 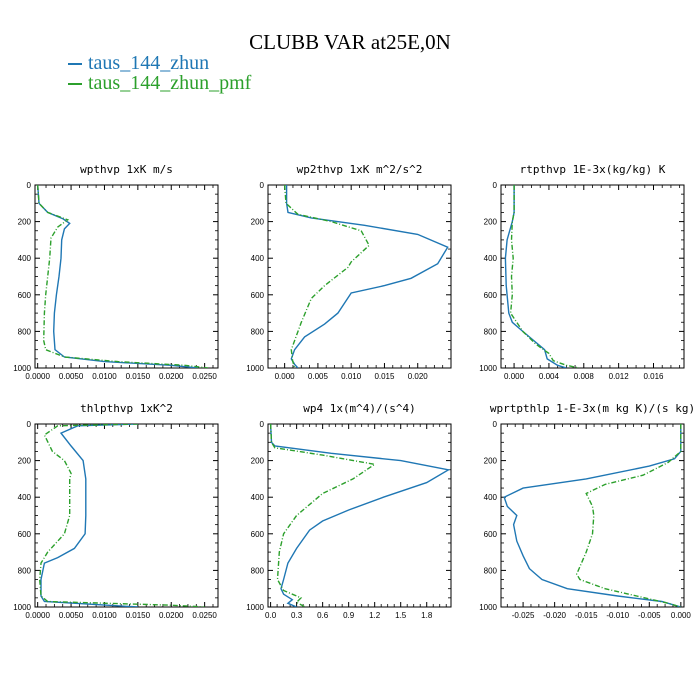 What do you see at coordinates (554, 615) in the screenshot?
I see `x-tick-label: -0.020` at bounding box center [554, 615].